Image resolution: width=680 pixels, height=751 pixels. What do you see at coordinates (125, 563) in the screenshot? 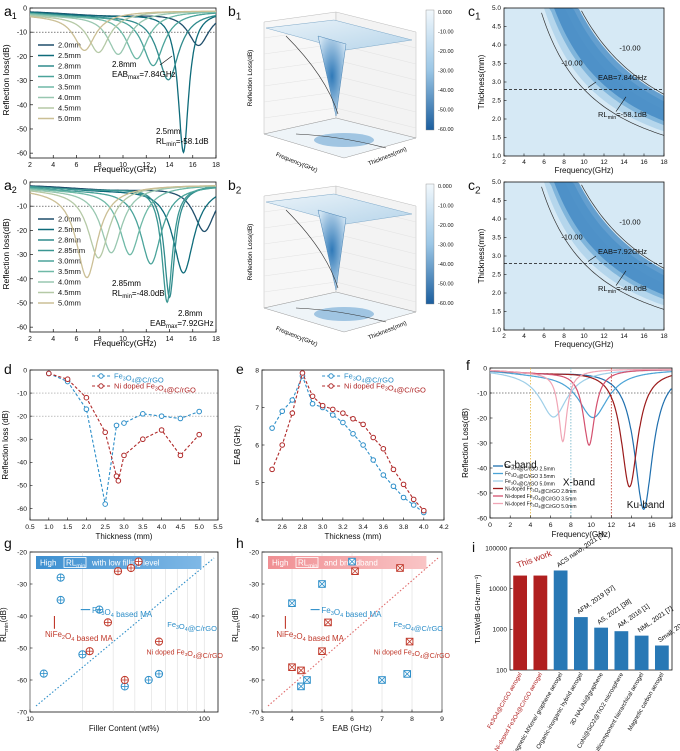
I see `g-banner-text-c: with low filling level` at bounding box center [125, 563].